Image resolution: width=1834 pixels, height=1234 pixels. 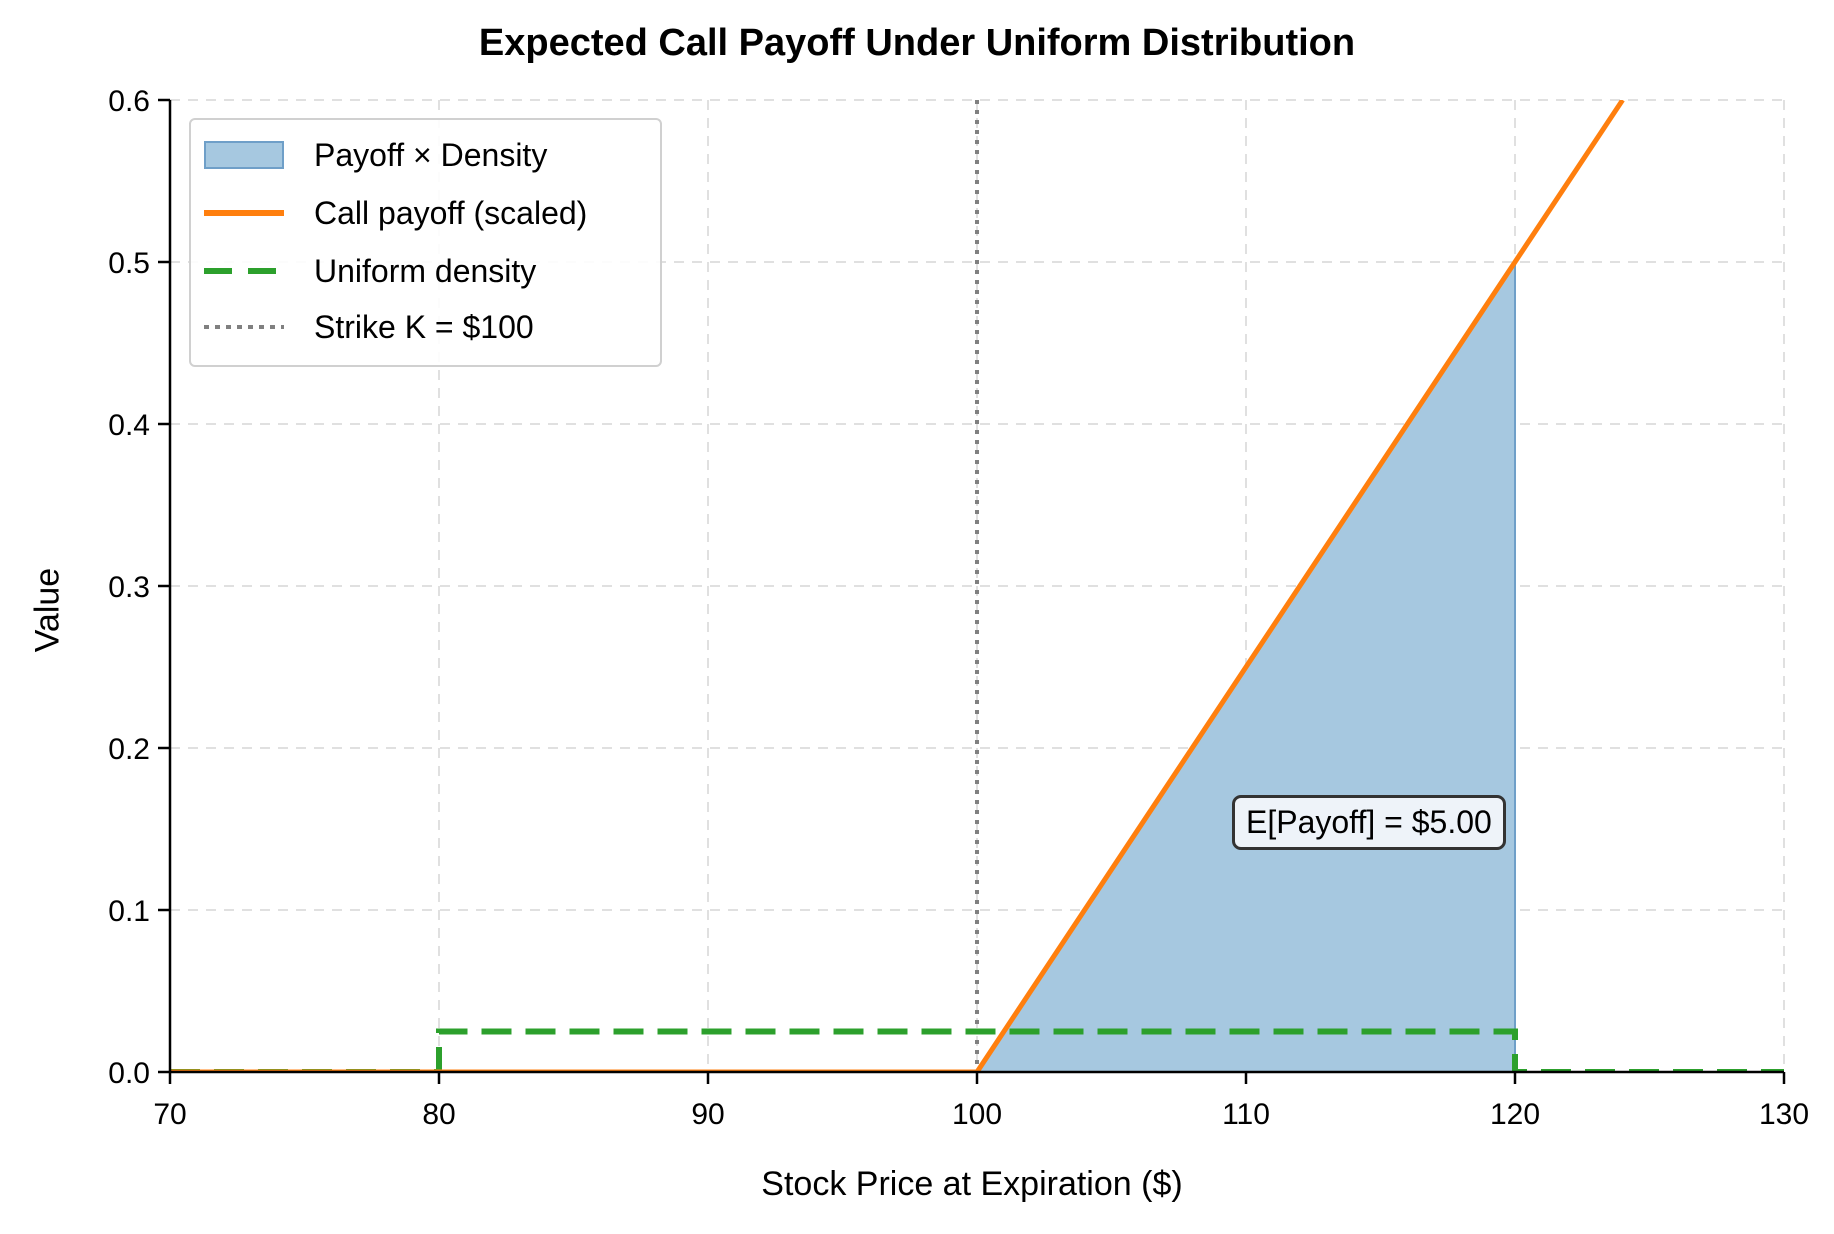 What do you see at coordinates (1515, 1114) in the screenshot?
I see `svg-text: 120` at bounding box center [1515, 1114].